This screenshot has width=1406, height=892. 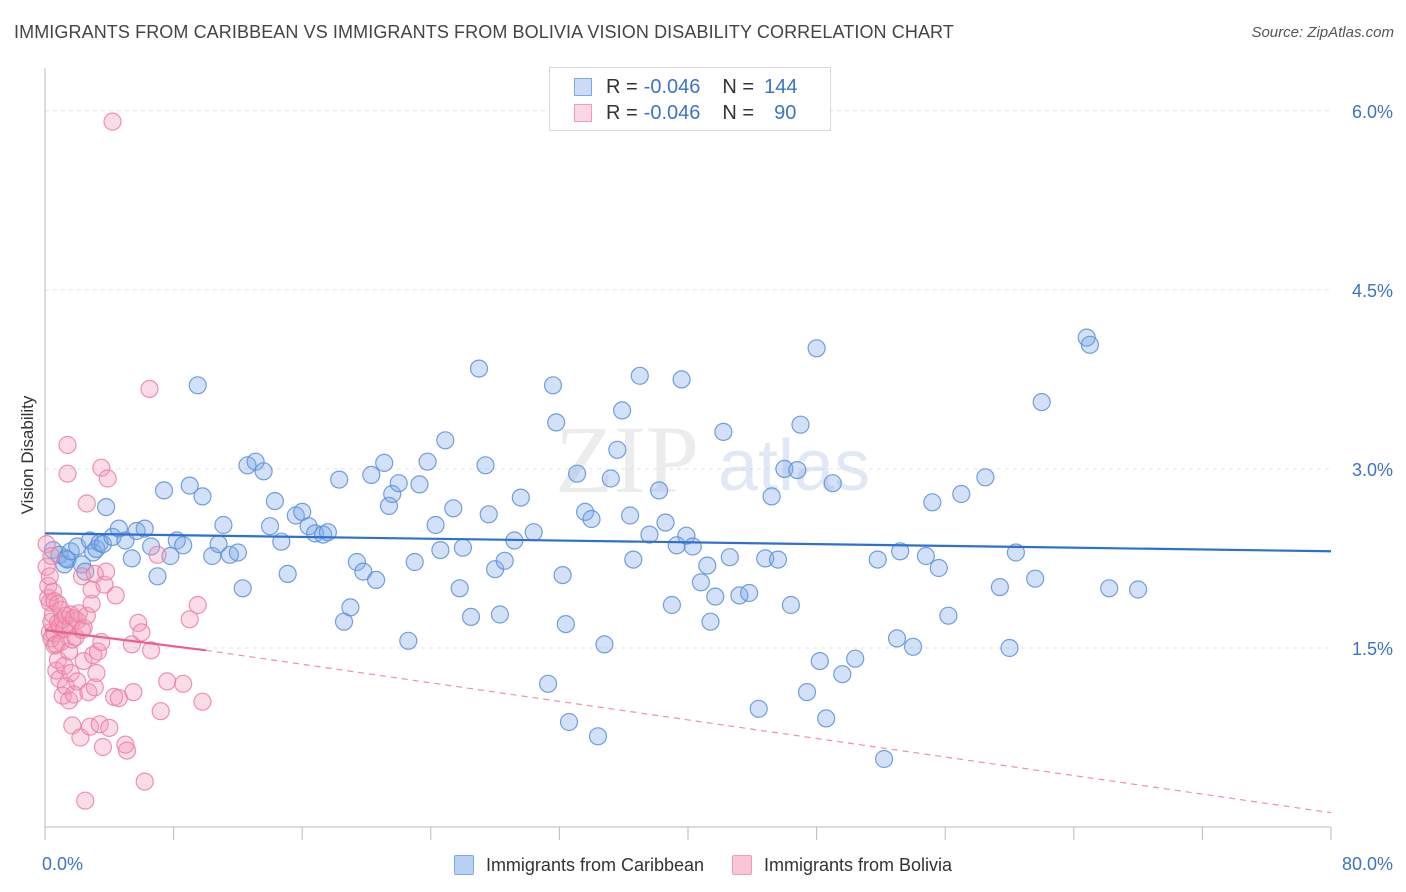 I want to click on legend-row-bolivia: R = -0.046 N = 90, so click(x=685, y=113).